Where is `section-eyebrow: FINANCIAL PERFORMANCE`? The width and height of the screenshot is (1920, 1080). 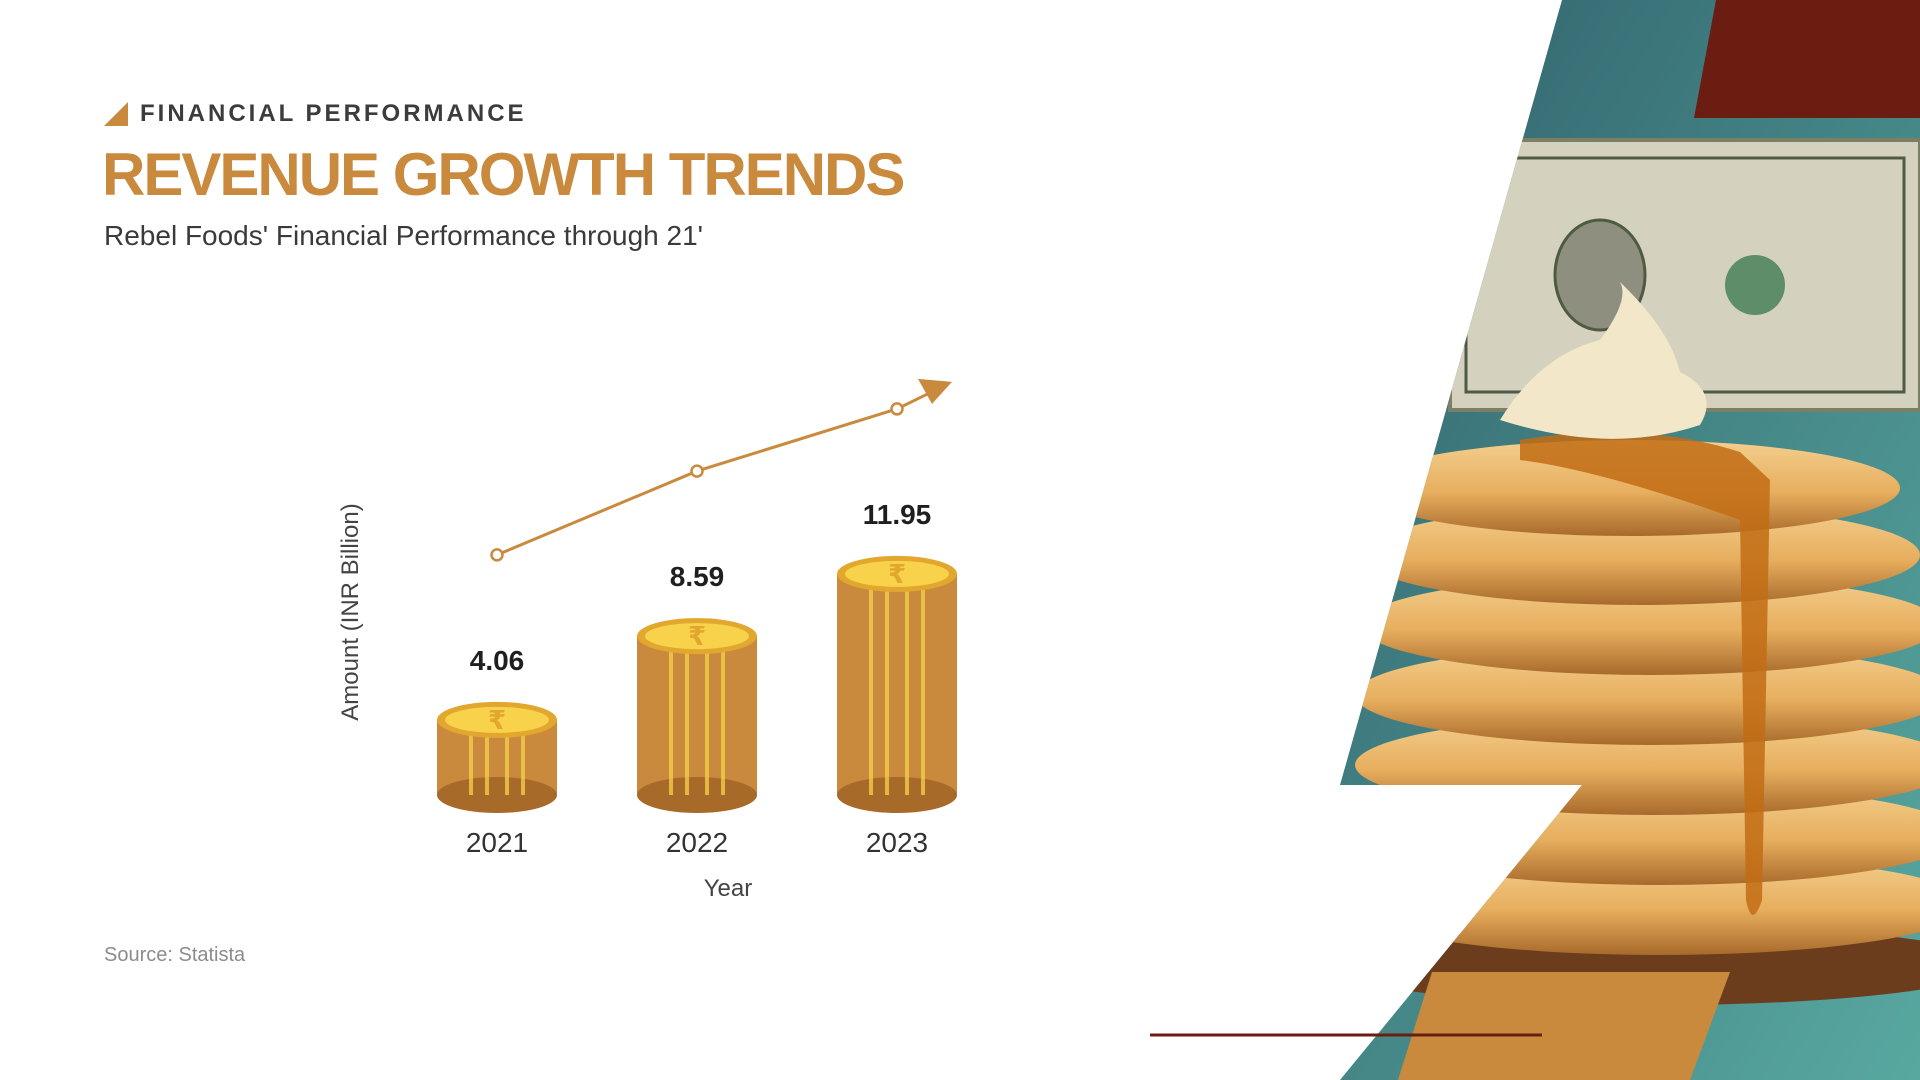 section-eyebrow: FINANCIAL PERFORMANCE is located at coordinates (315, 114).